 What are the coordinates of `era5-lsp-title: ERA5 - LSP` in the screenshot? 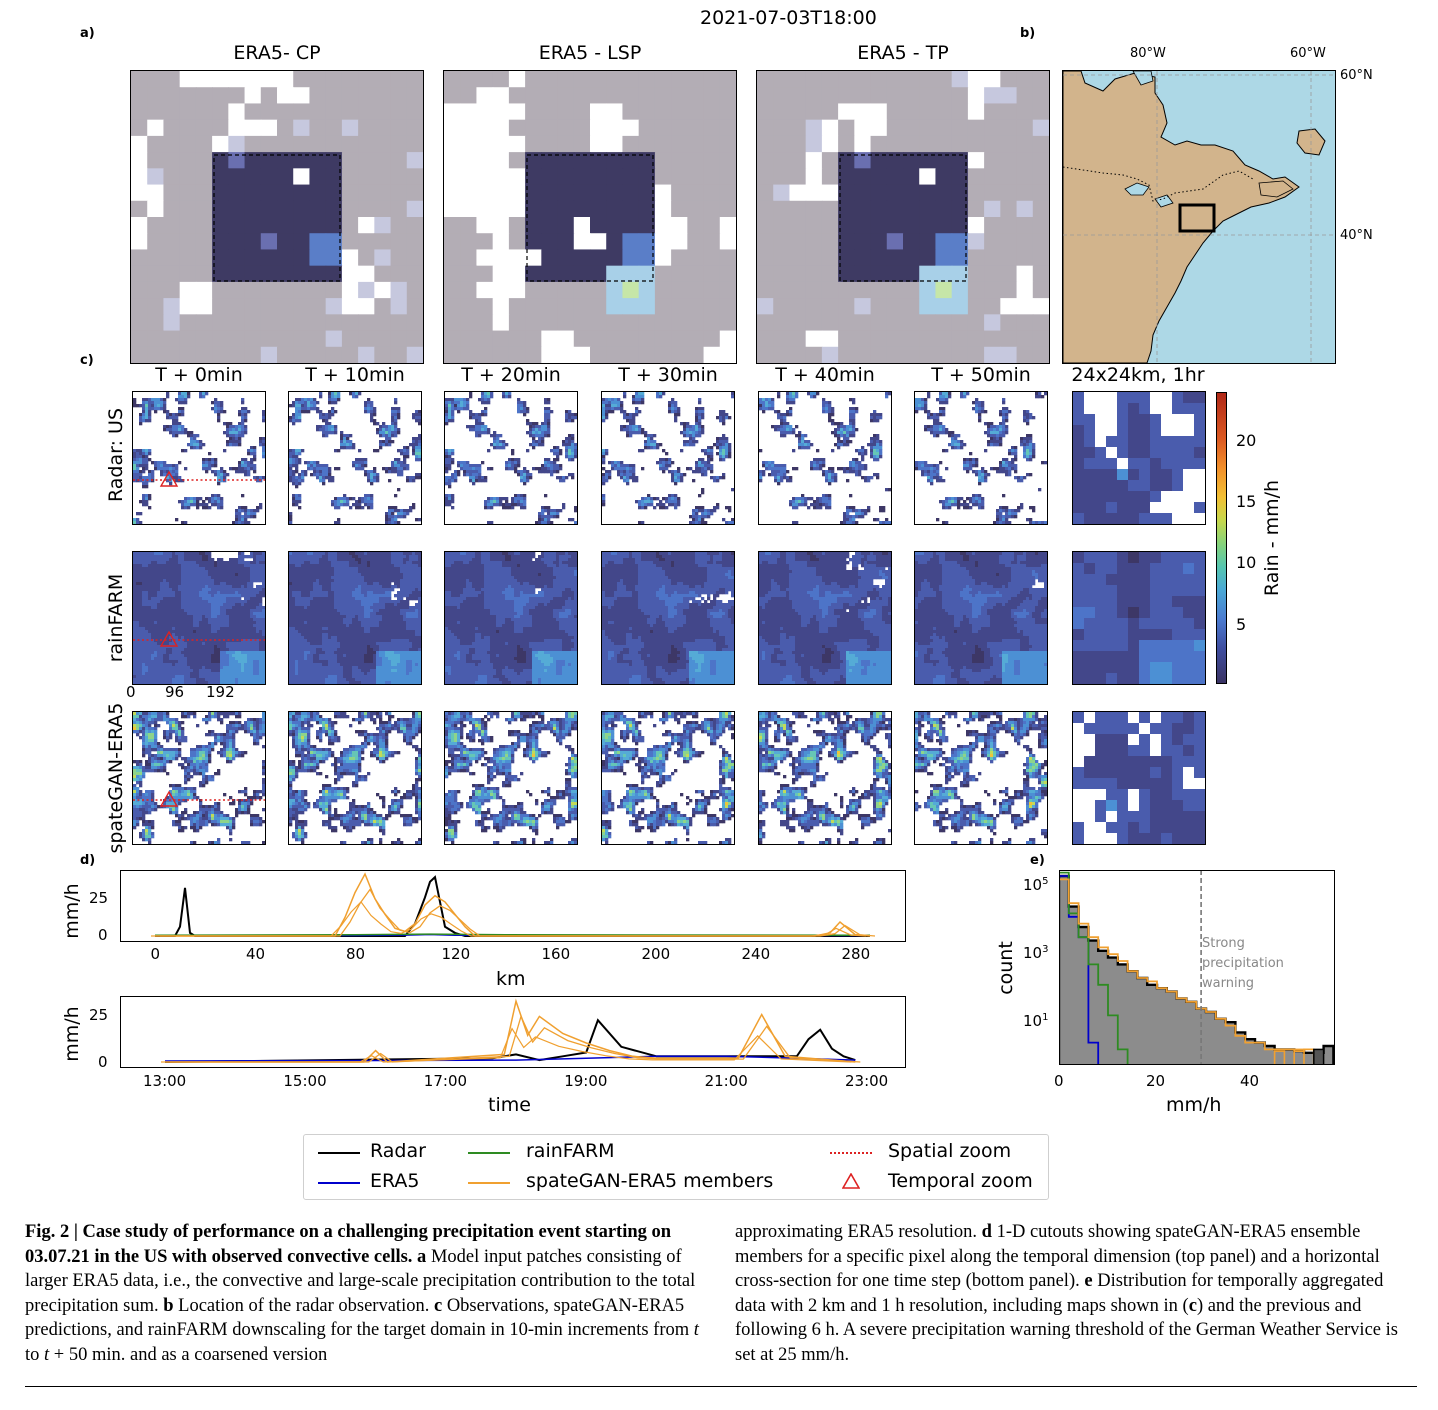 It's located at (590, 53).